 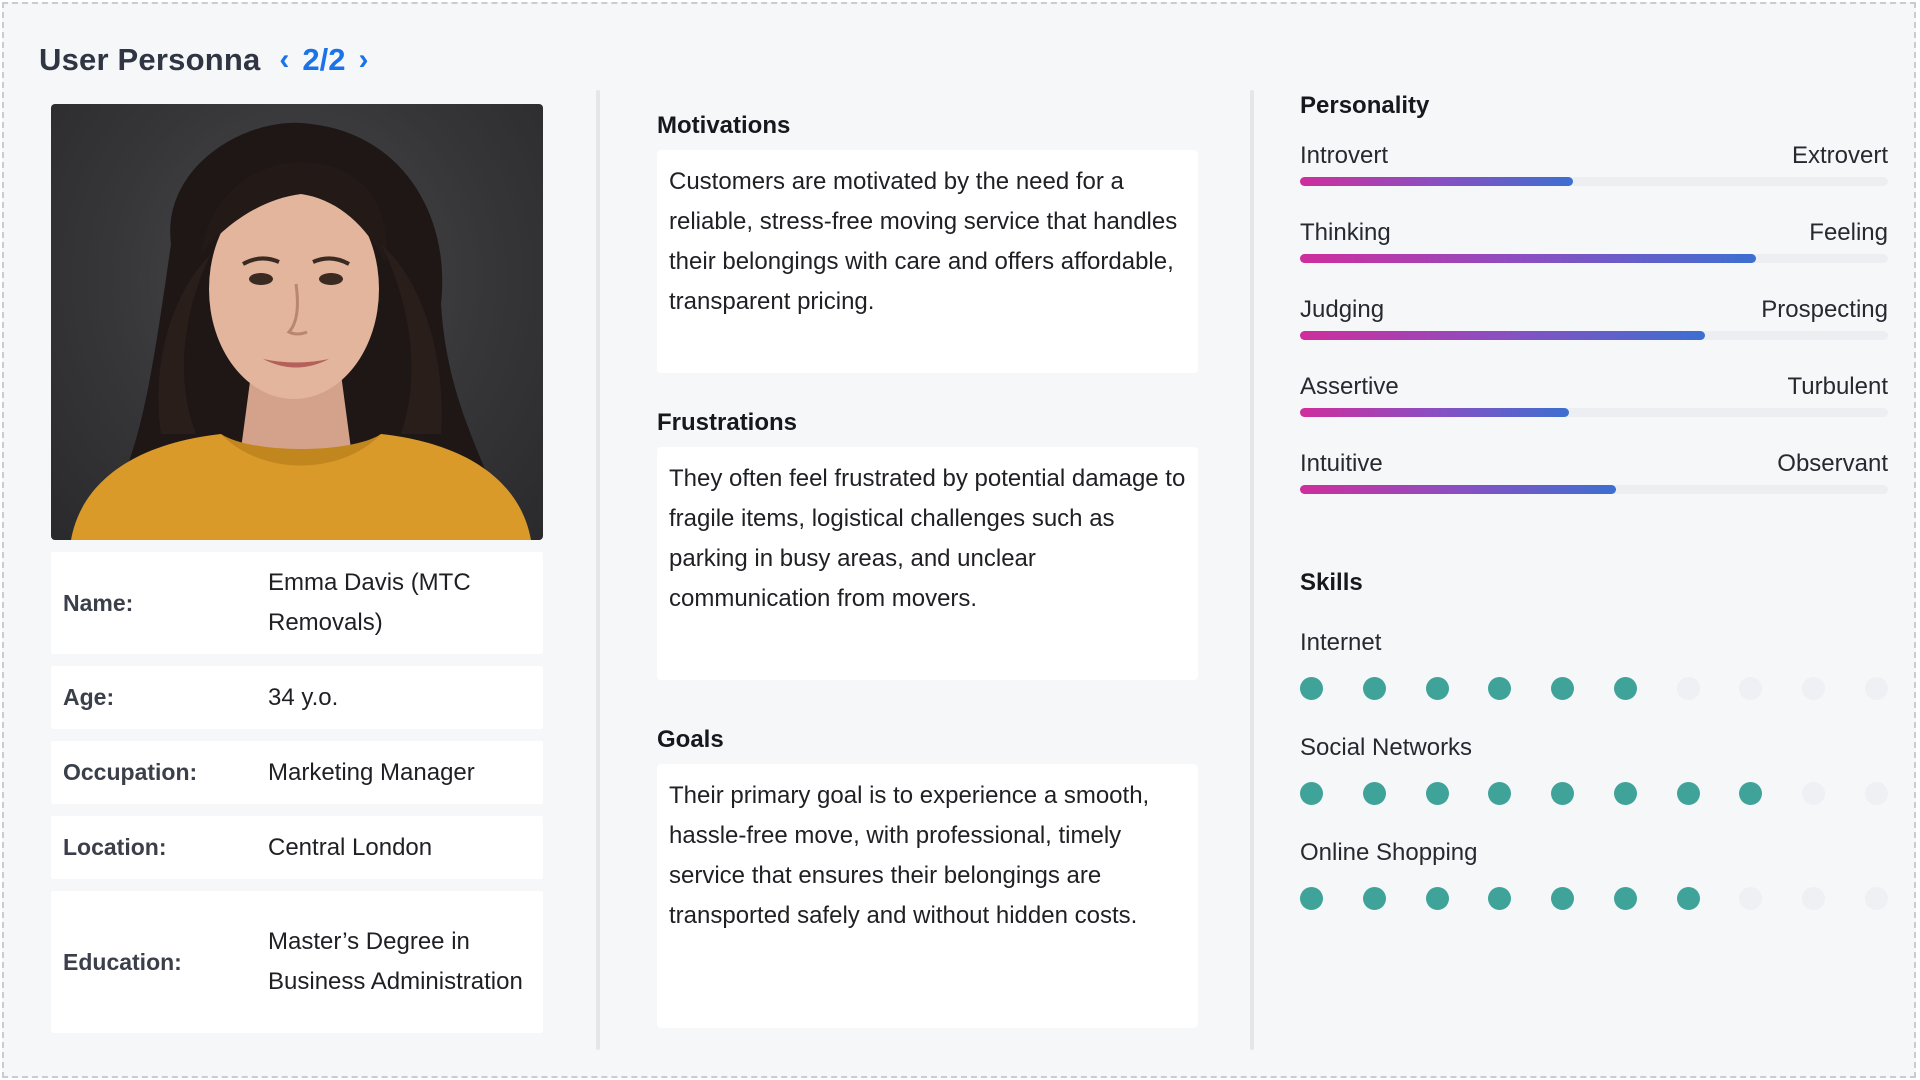 I want to click on trait-left-label: Judging, so click(x=1342, y=309).